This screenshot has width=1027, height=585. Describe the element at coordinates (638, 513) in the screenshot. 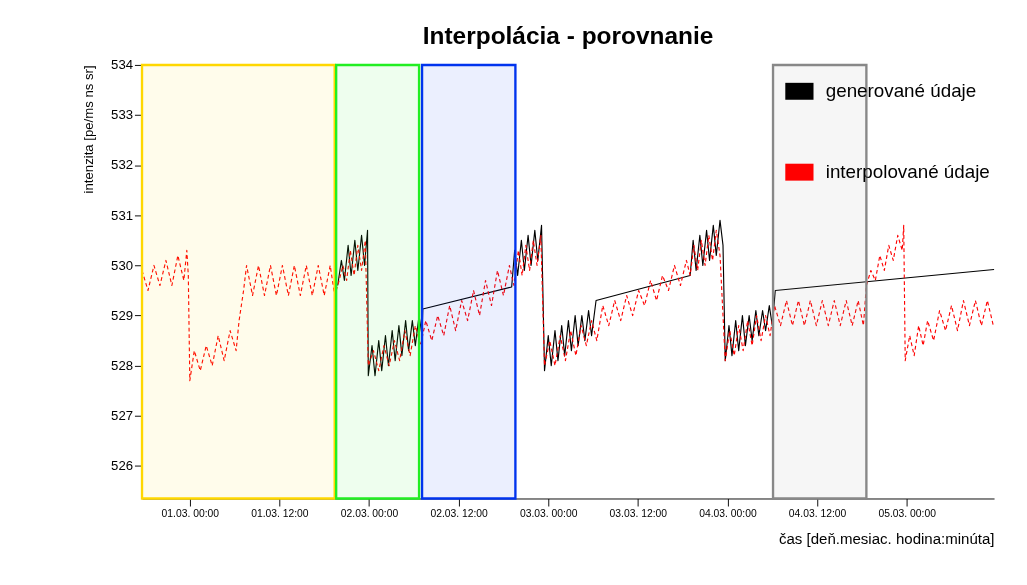

I see `x-tick-label: 03.03. 12:00` at that location.